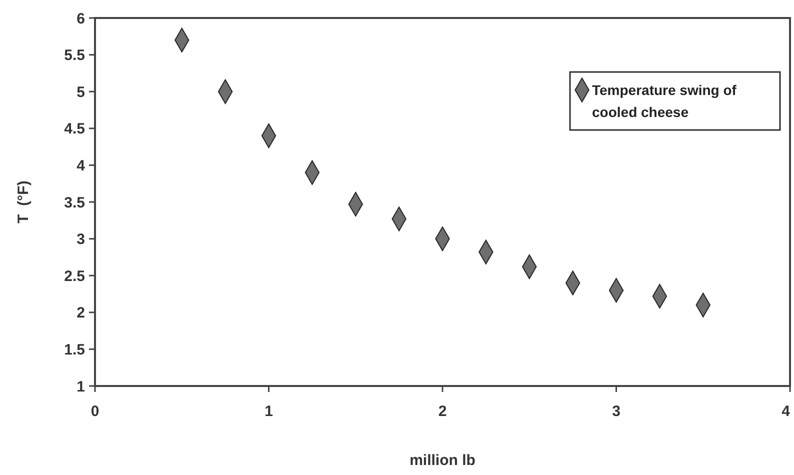  I want to click on legend-label: Temperature swing of cooled cheese, so click(664, 101).